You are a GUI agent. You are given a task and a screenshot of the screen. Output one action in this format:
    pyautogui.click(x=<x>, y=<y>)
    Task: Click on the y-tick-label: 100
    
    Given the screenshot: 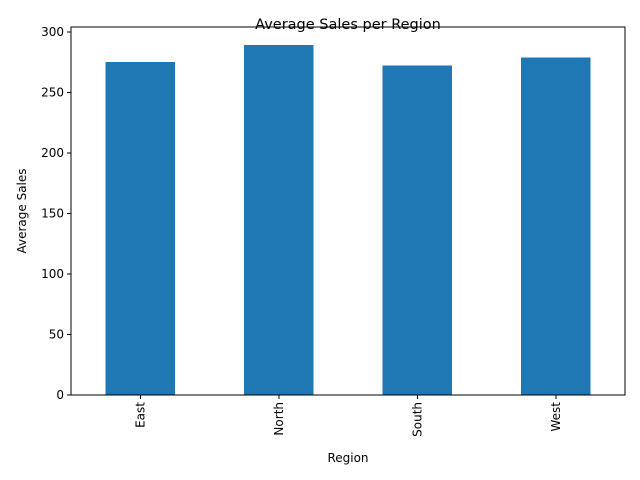 What is the action you would take?
    pyautogui.click(x=52, y=274)
    